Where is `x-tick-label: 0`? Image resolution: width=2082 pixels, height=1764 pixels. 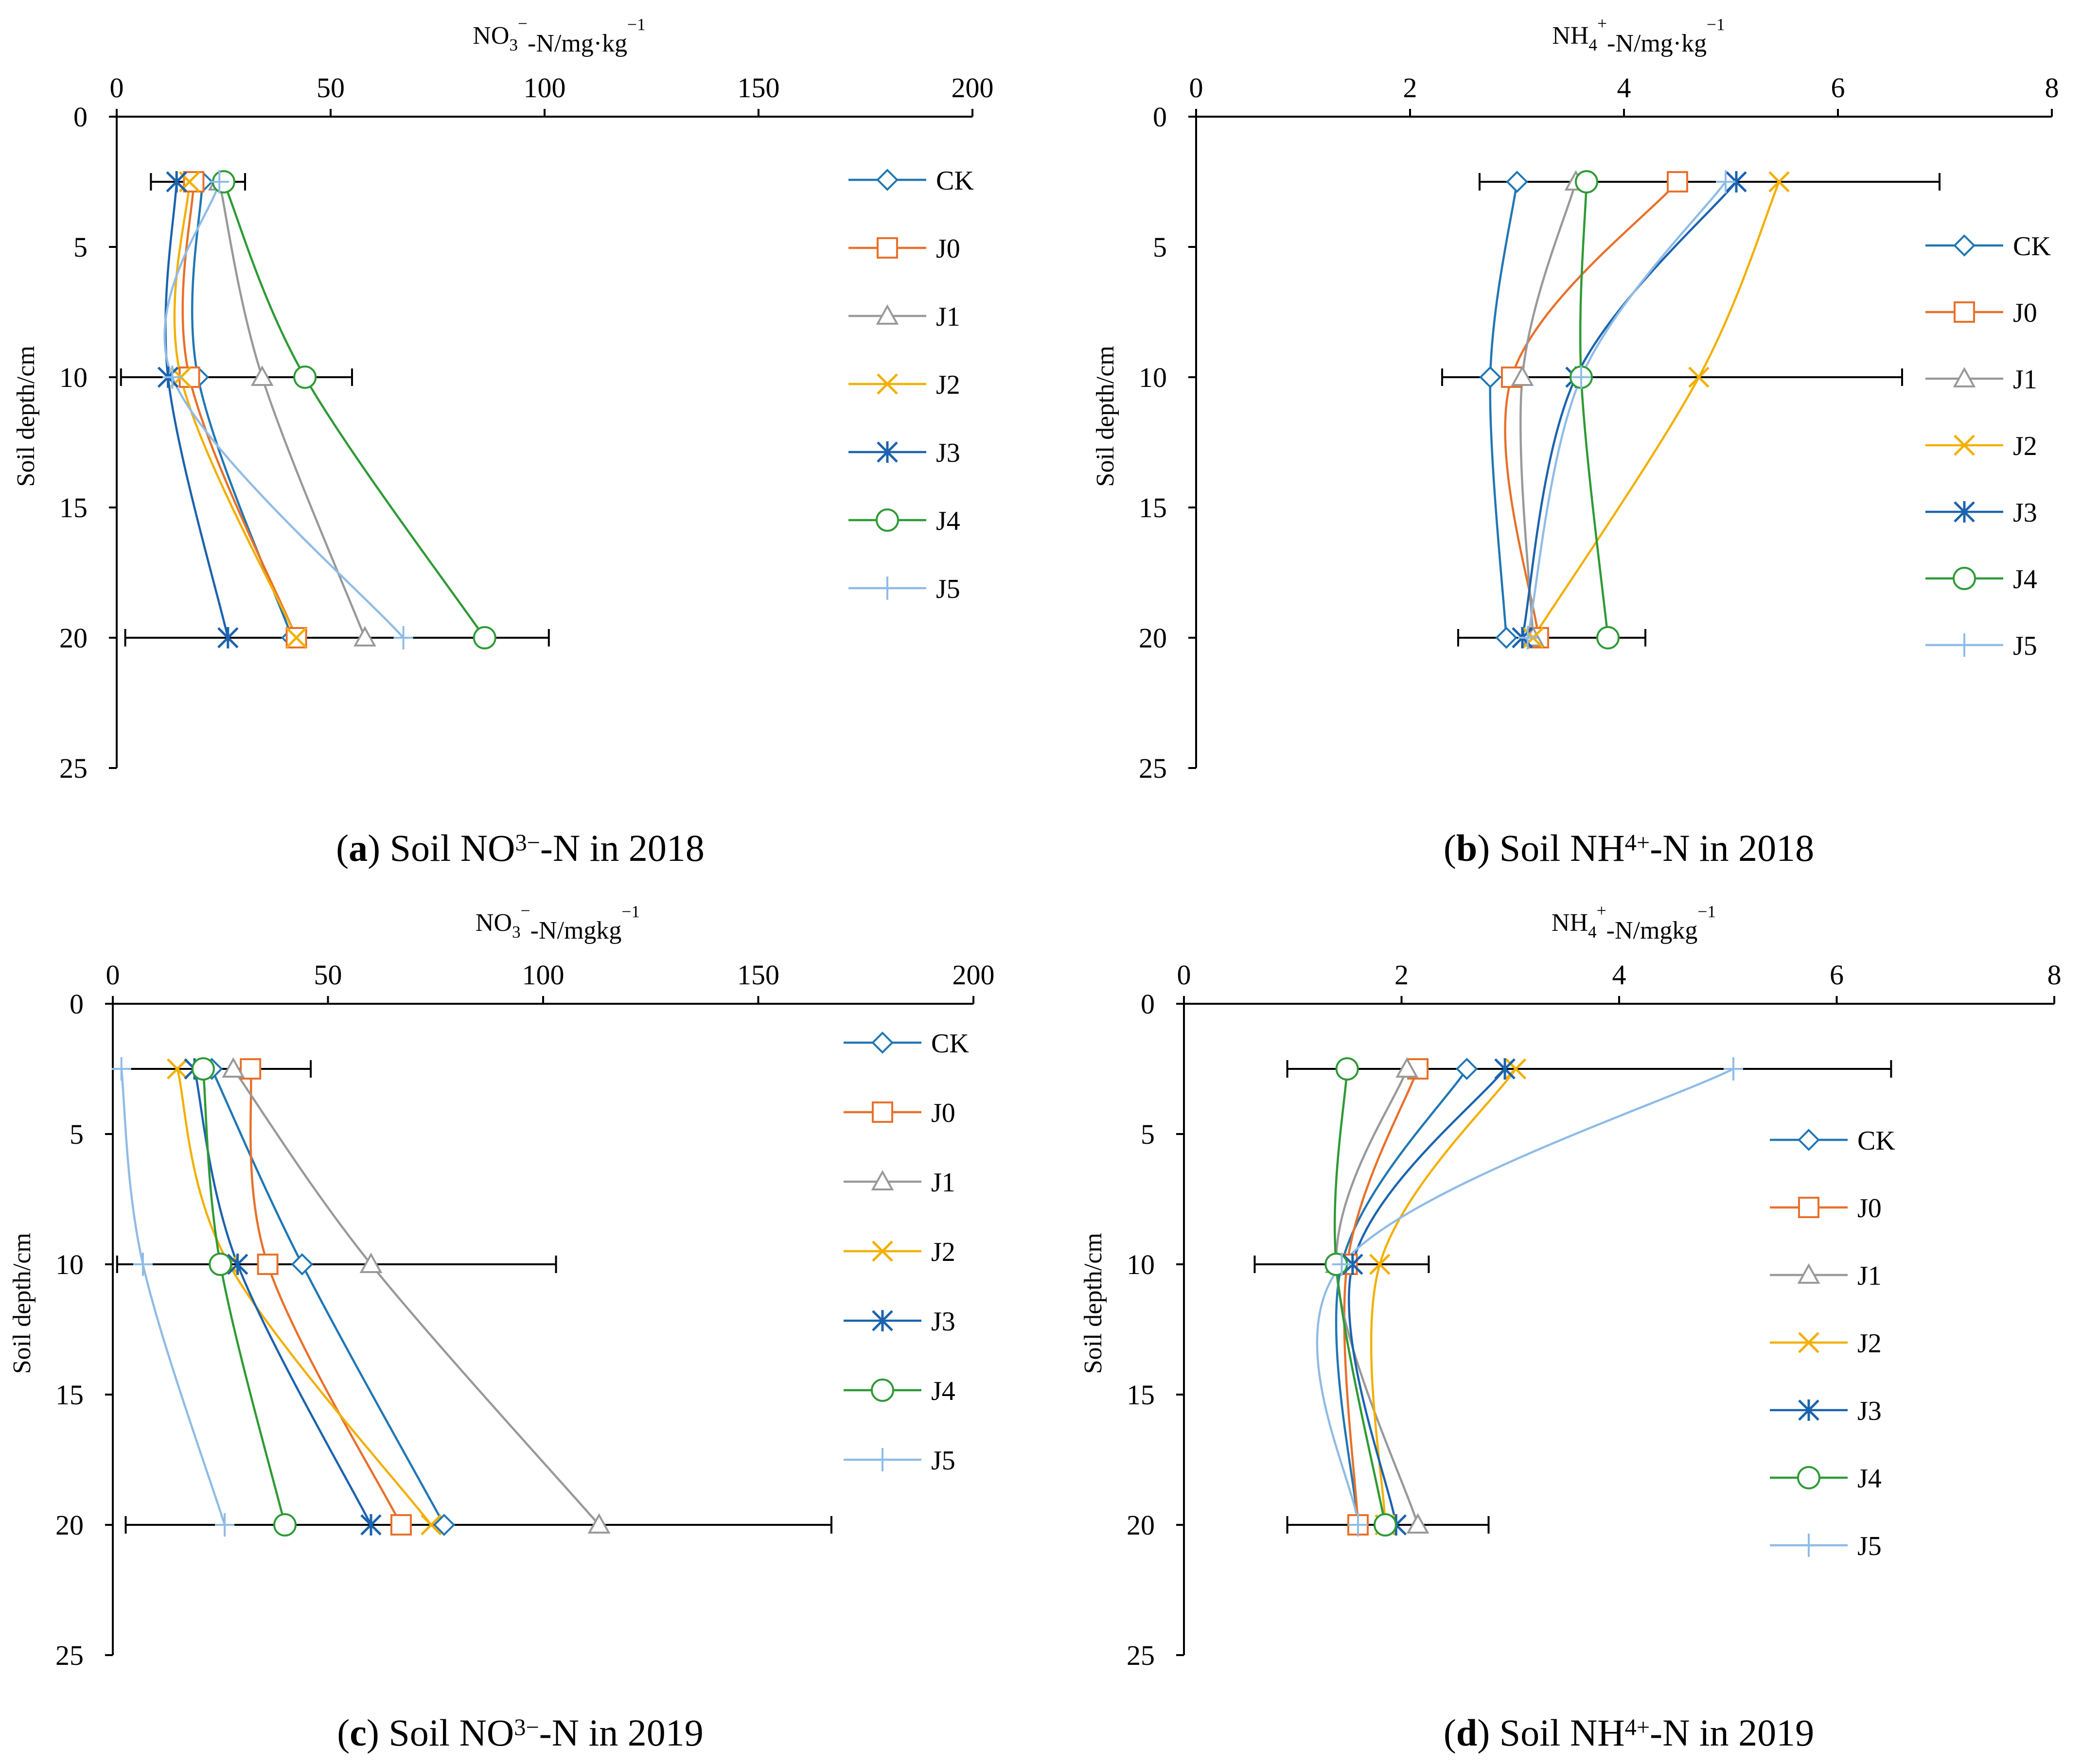
x-tick-label: 0 is located at coordinates (113, 975).